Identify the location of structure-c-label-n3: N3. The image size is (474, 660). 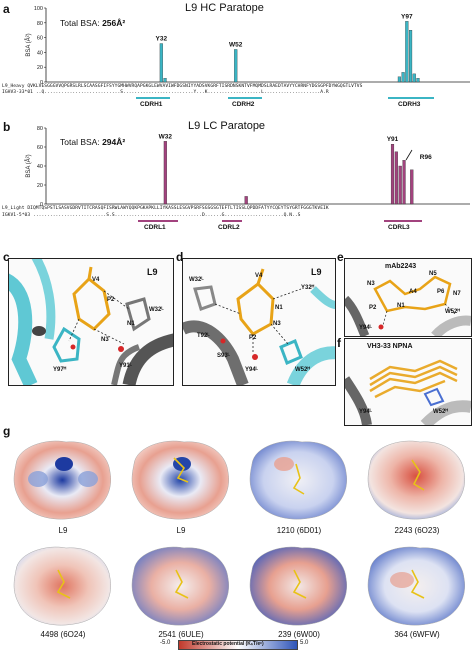
(105, 340).